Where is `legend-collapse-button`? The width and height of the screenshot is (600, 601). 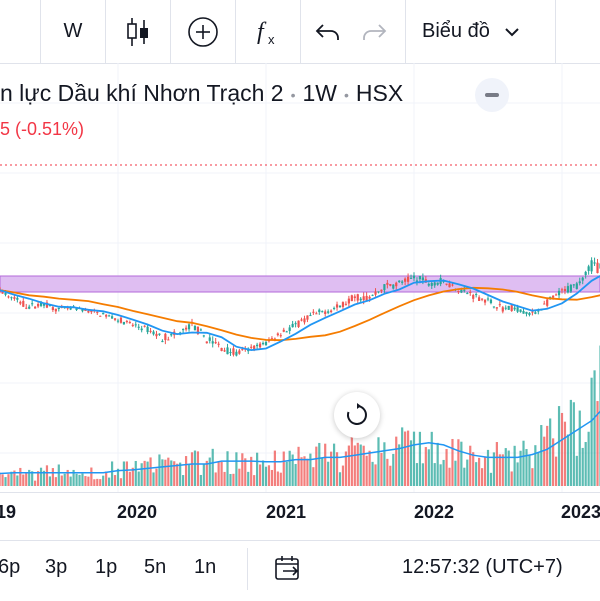 legend-collapse-button is located at coordinates (492, 95).